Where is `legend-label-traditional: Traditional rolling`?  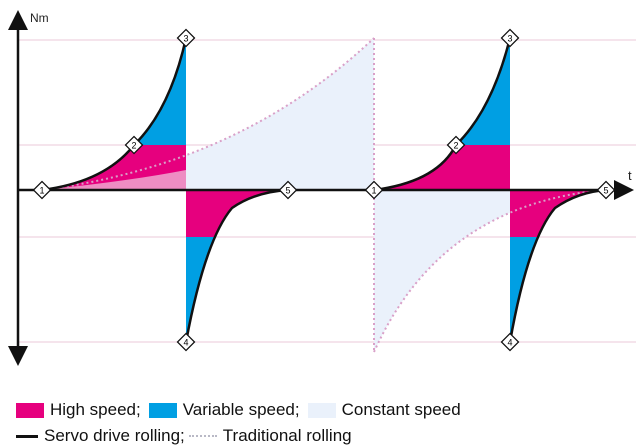 legend-label-traditional: Traditional rolling is located at coordinates (287, 435).